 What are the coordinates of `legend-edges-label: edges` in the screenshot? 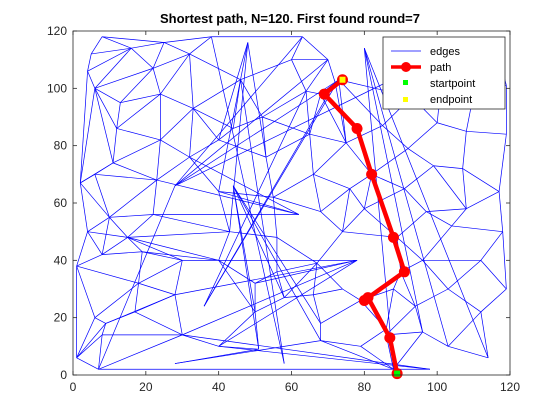 It's located at (445, 52).